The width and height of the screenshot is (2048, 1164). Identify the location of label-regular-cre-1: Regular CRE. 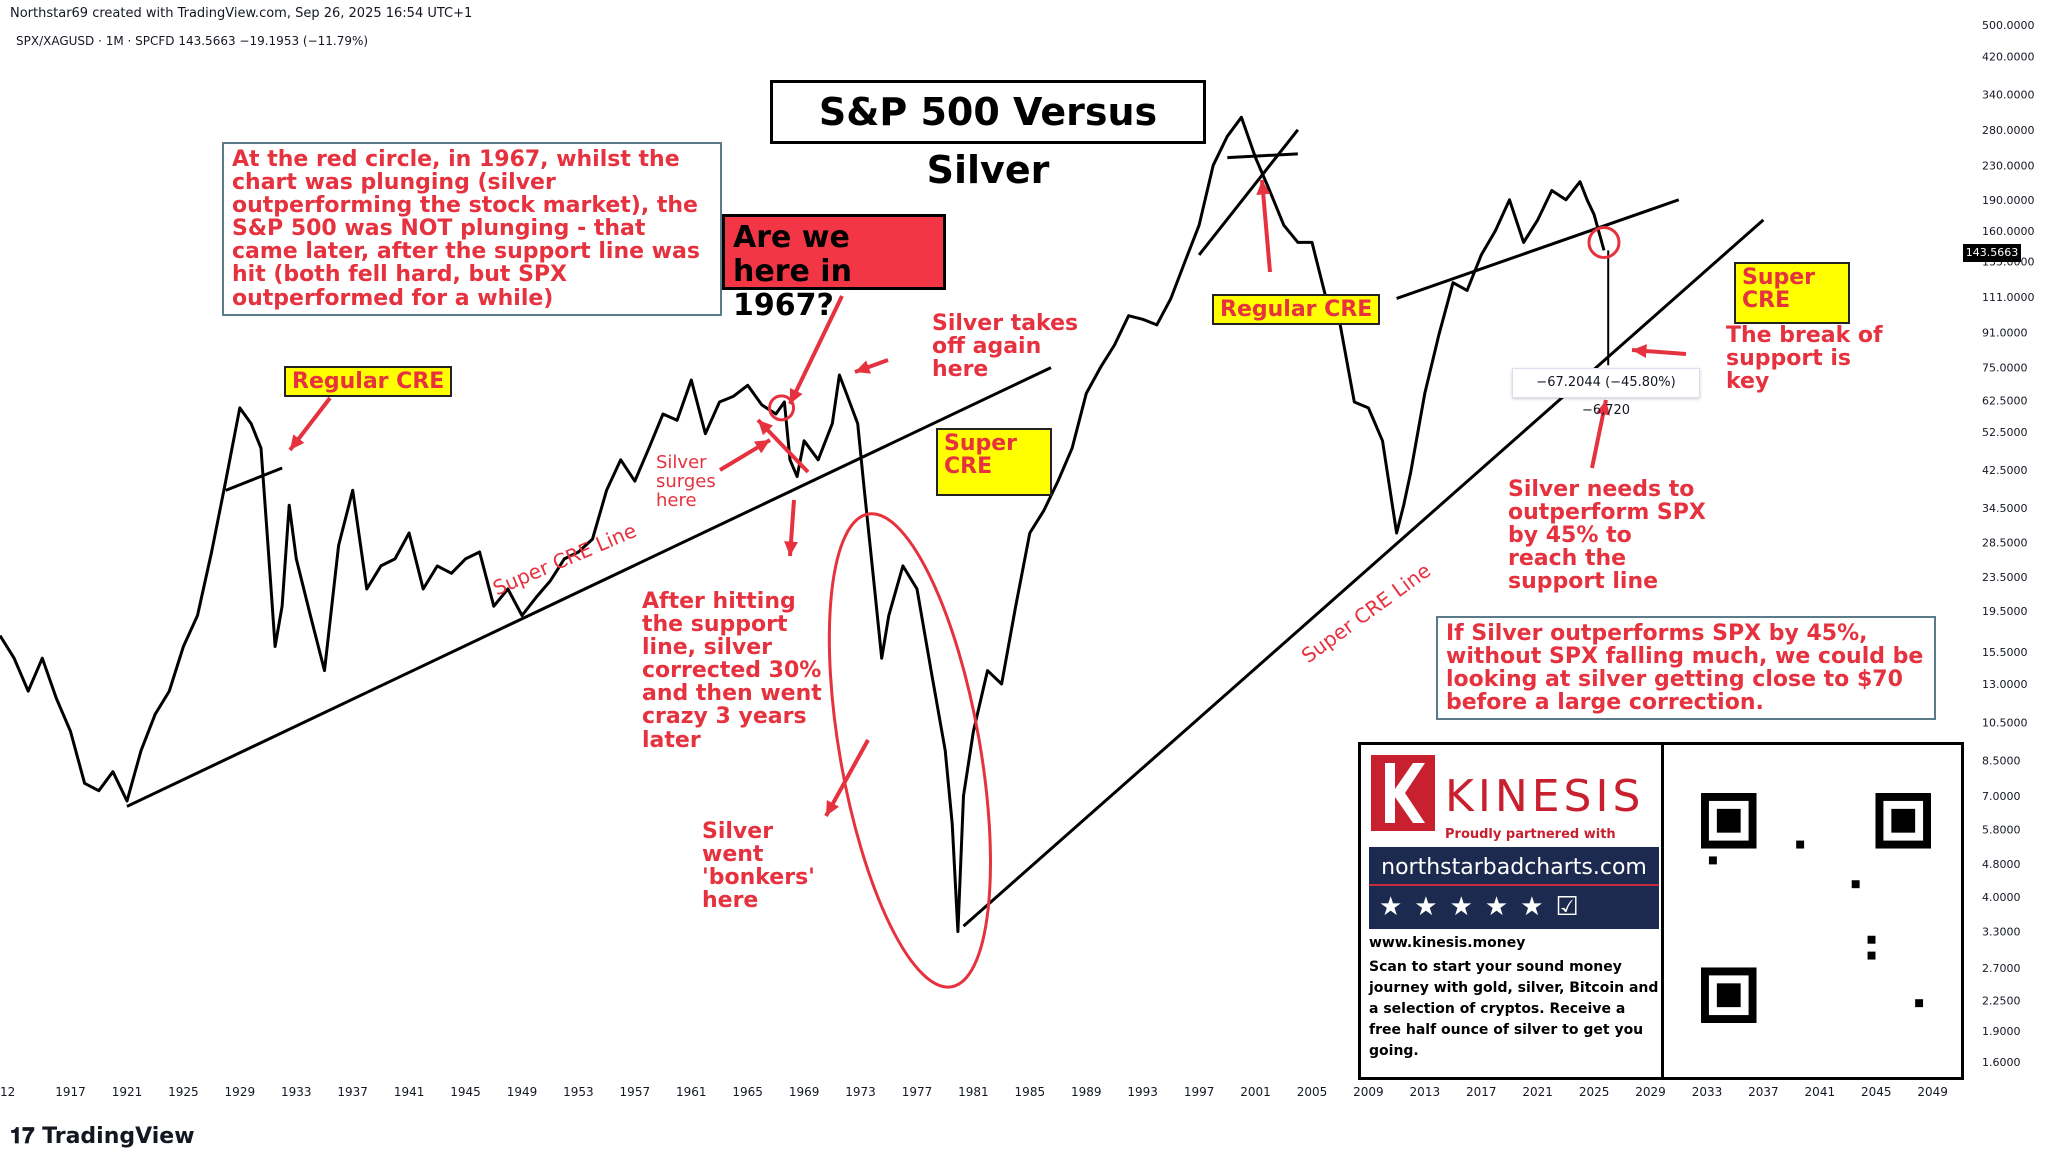
(368, 382).